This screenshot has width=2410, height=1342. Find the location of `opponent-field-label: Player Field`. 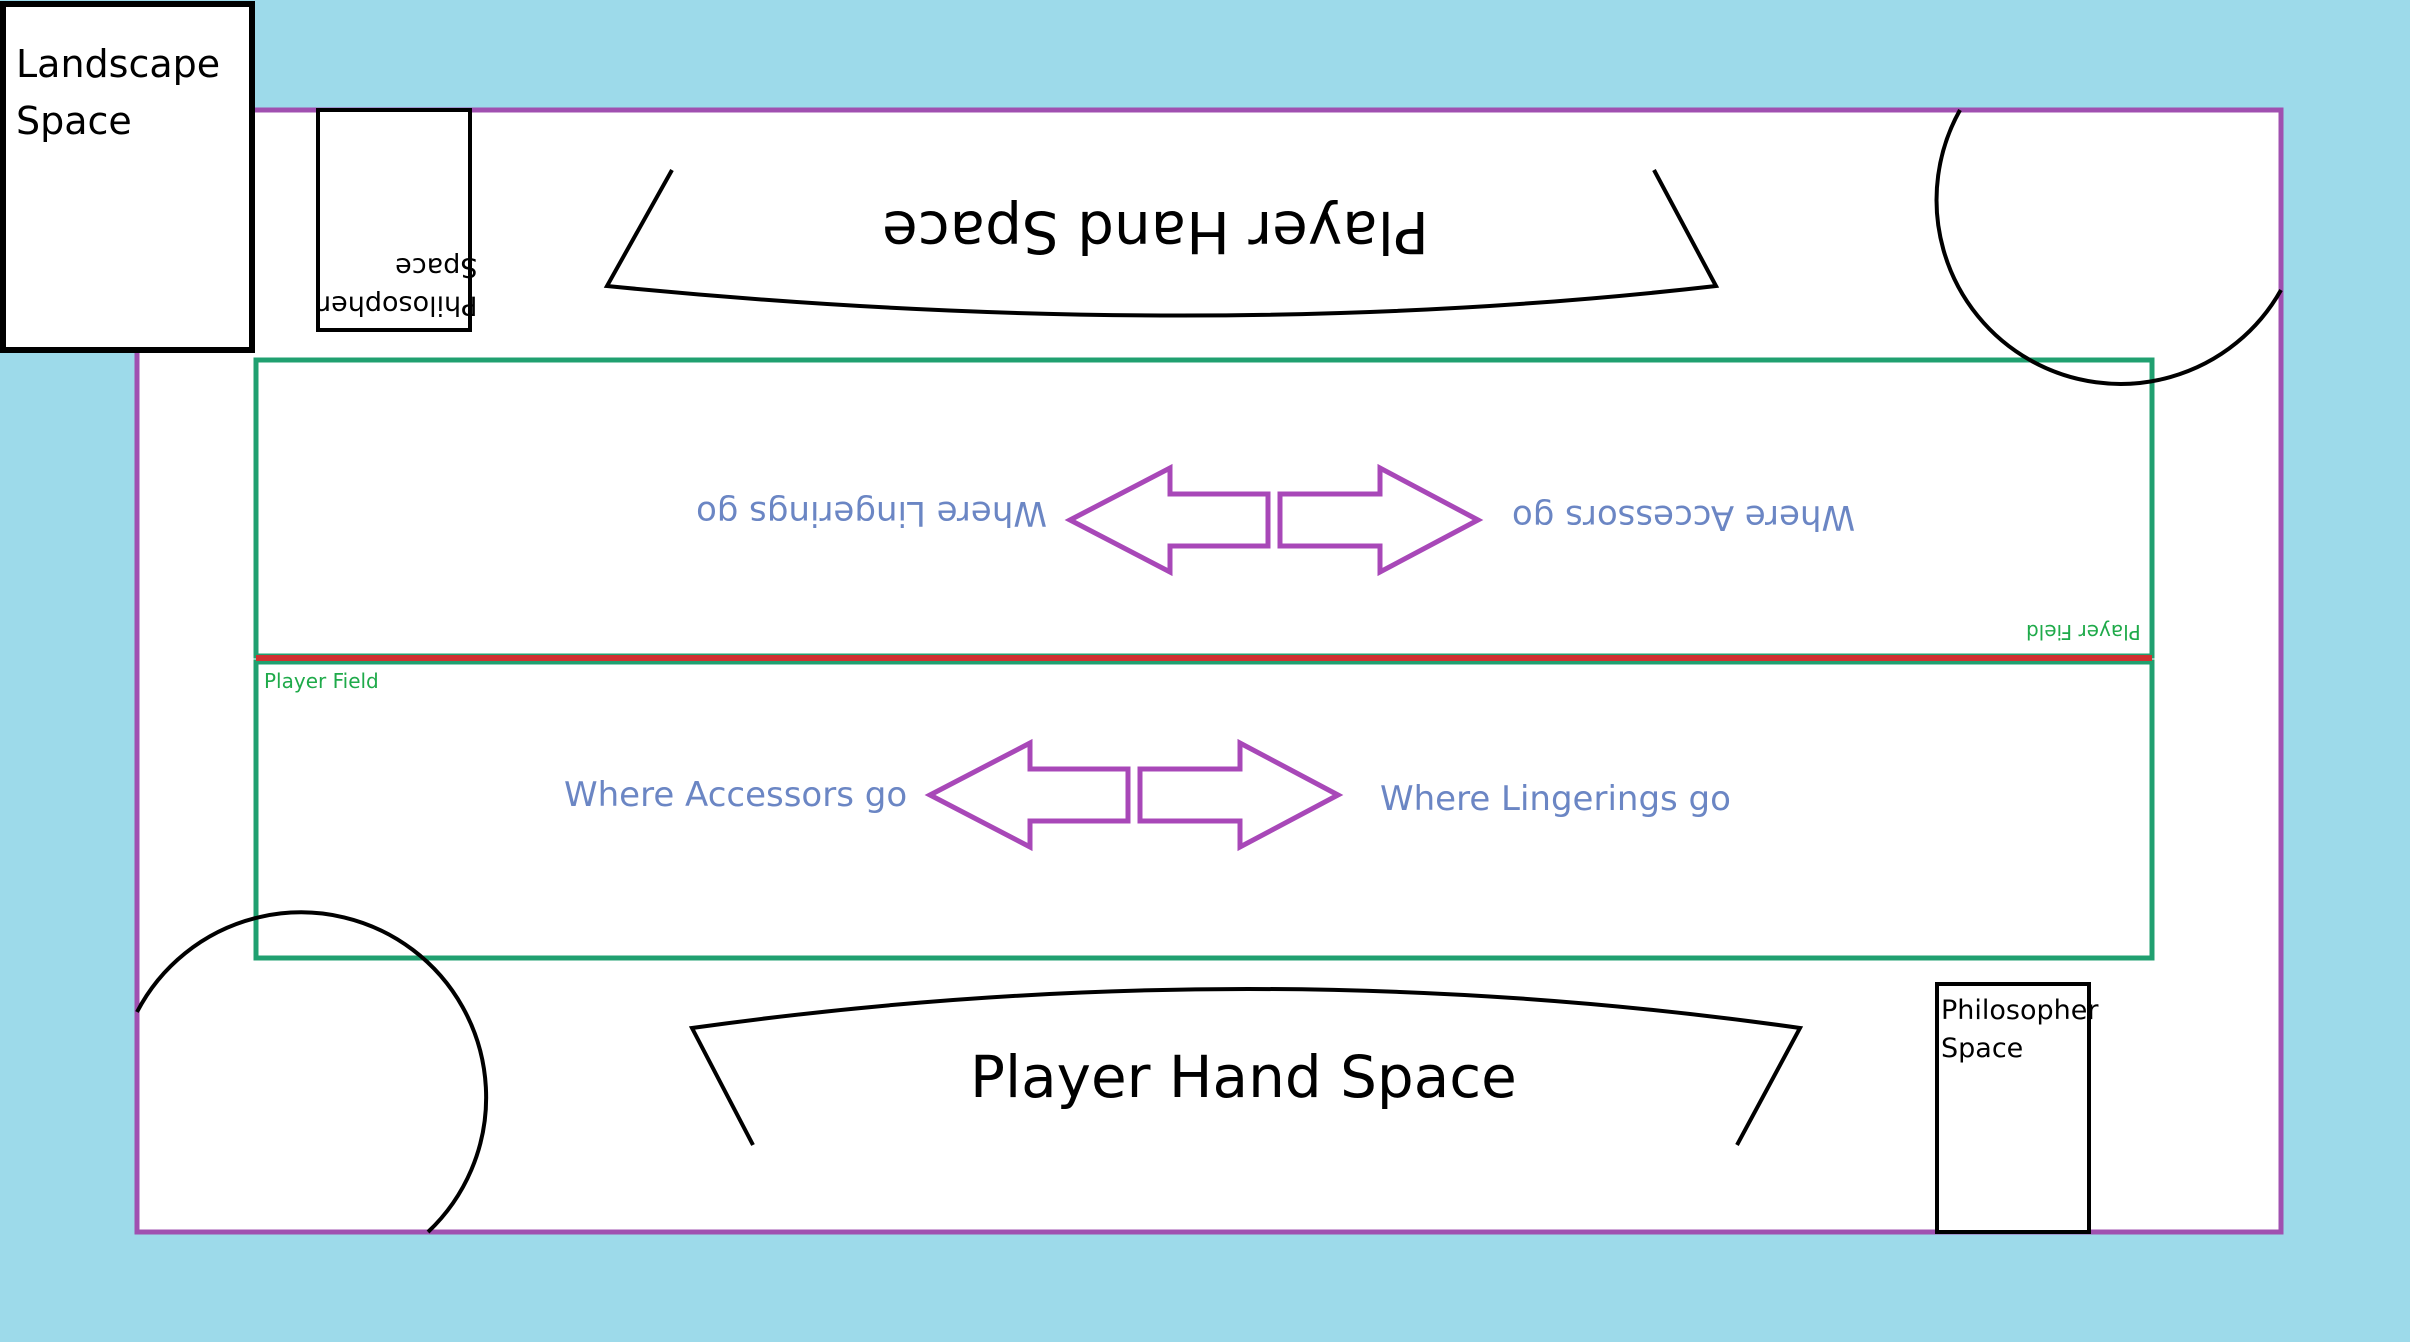

opponent-field-label: Player Field is located at coordinates (2083, 632).